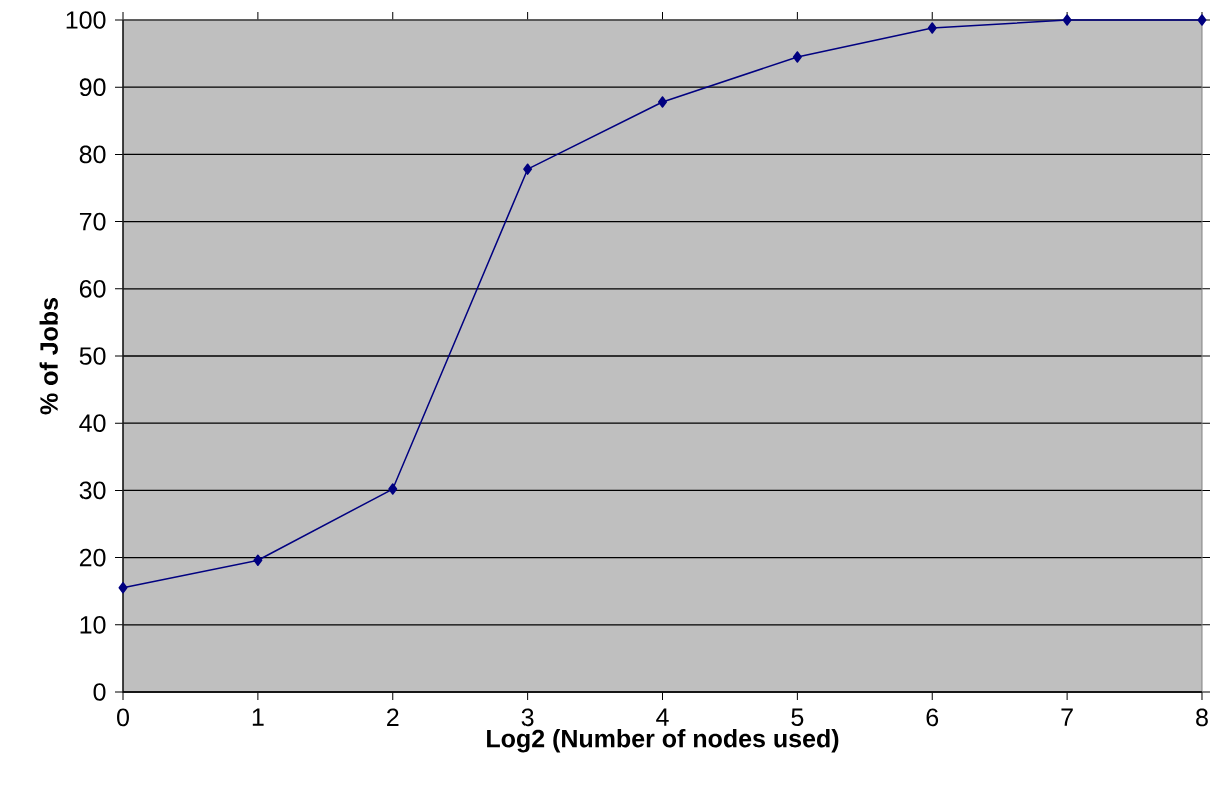  Describe the element at coordinates (258, 717) in the screenshot. I see `x-tick-label: 1` at that location.